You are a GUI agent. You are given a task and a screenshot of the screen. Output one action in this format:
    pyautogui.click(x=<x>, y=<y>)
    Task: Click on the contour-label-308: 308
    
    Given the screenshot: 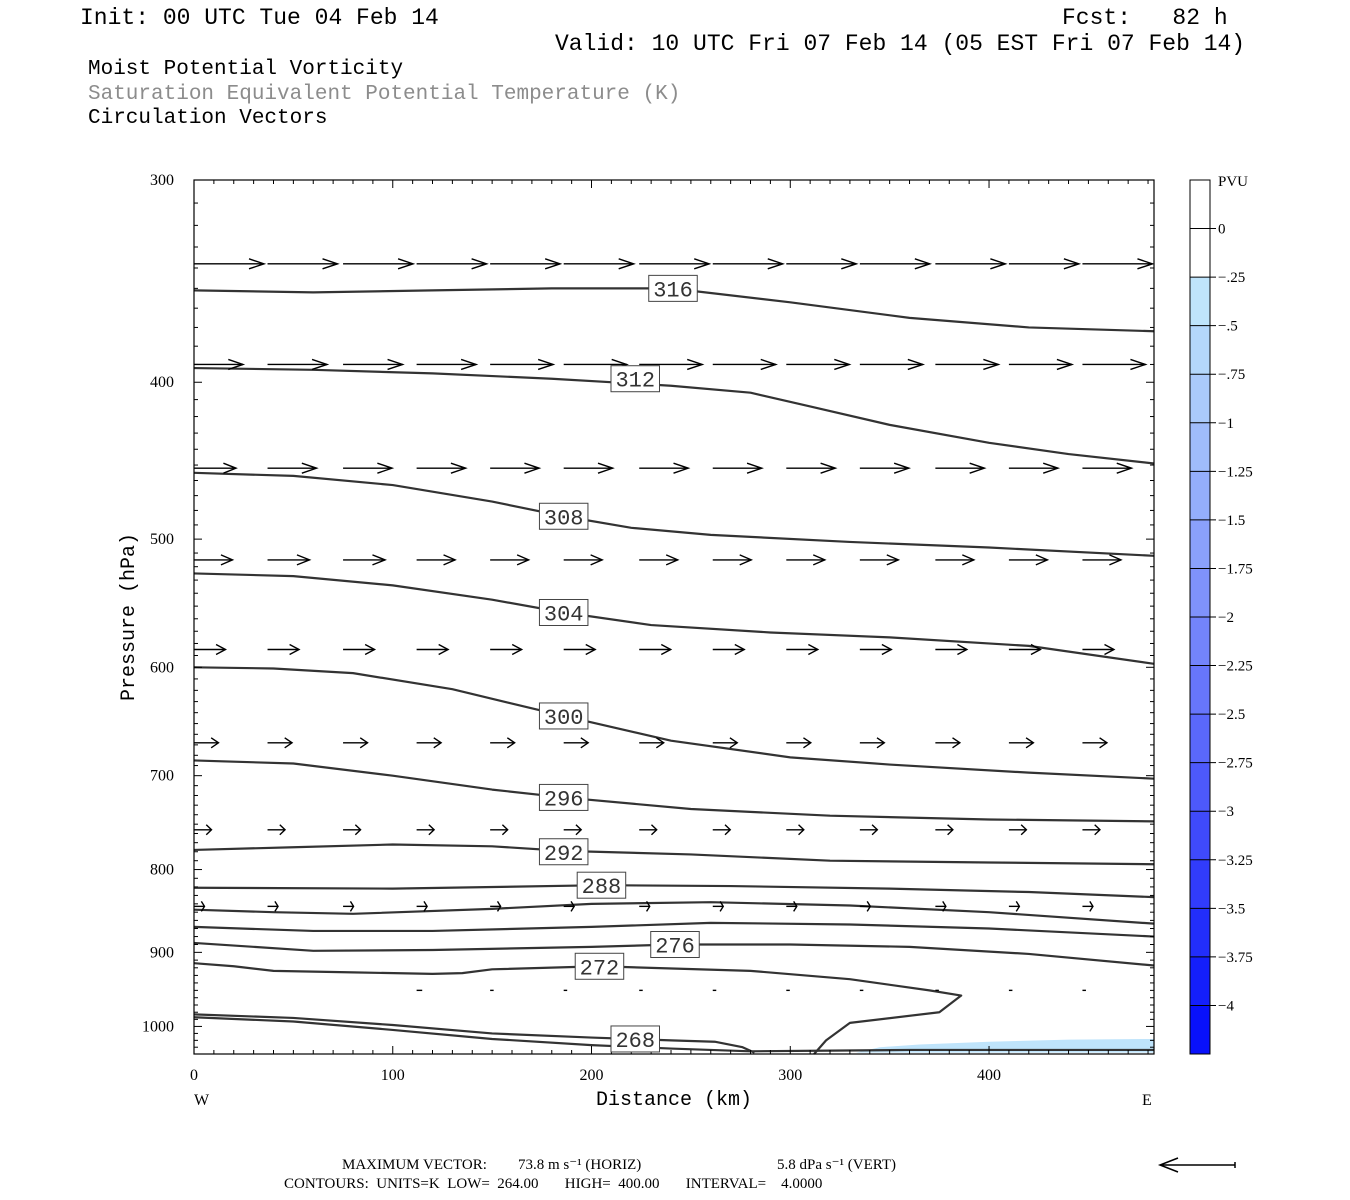 What is the action you would take?
    pyautogui.click(x=564, y=518)
    